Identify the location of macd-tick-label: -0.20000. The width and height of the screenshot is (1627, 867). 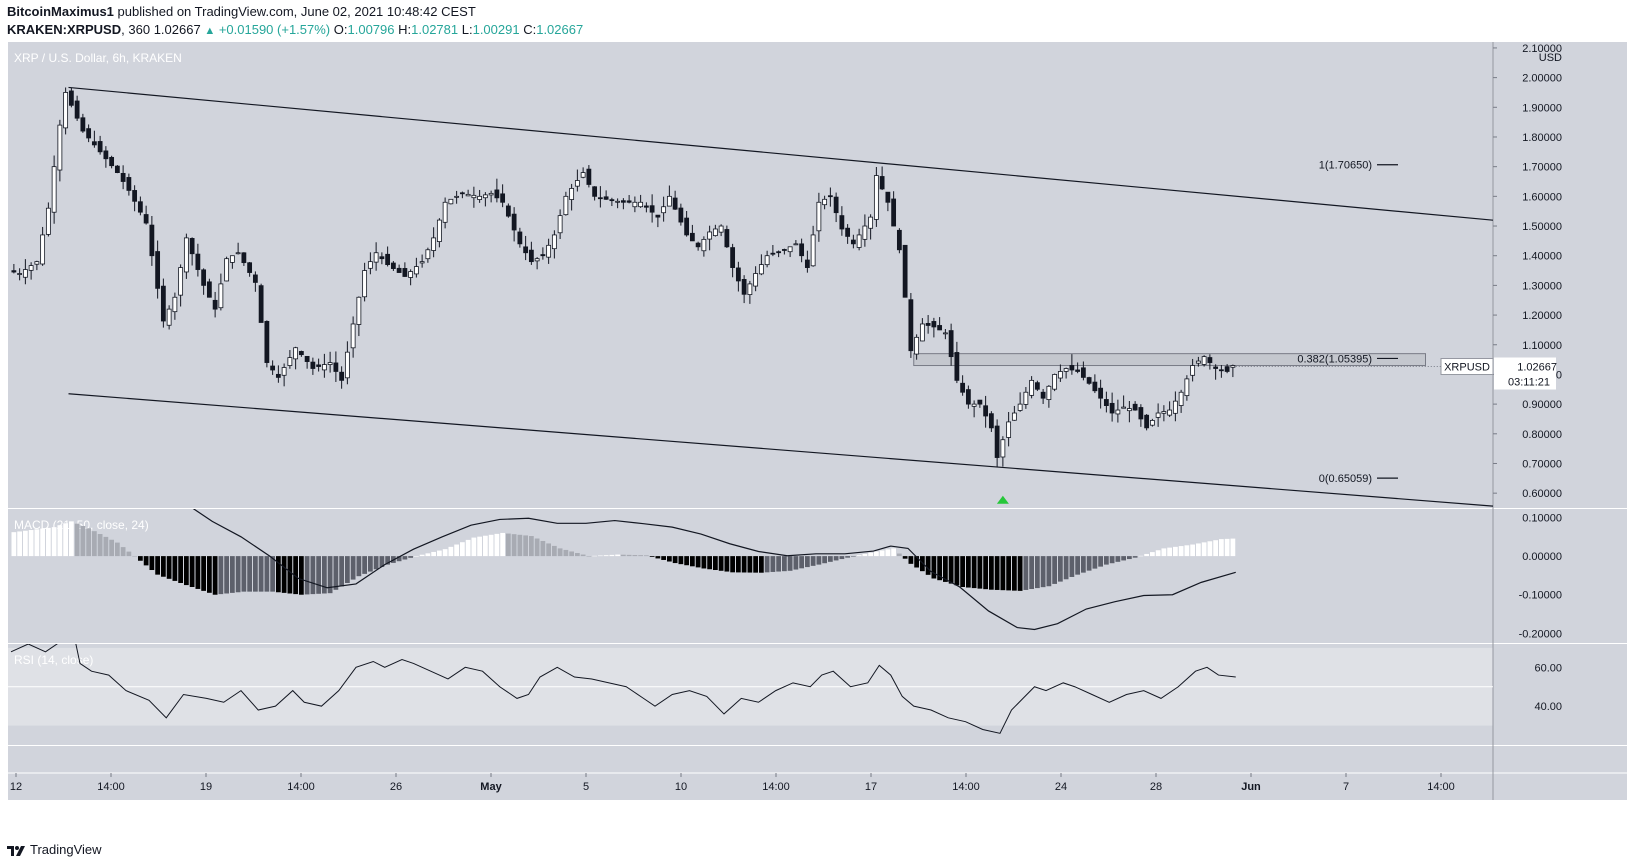
(1540, 634).